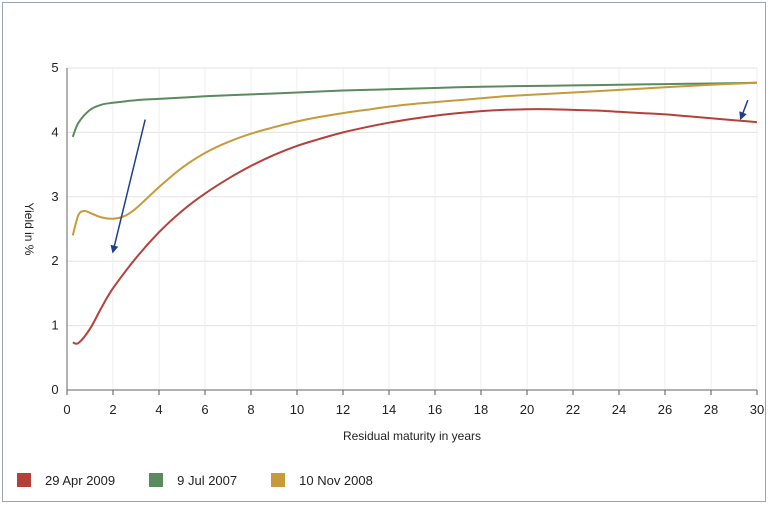 The width and height of the screenshot is (770, 507). What do you see at coordinates (573, 409) in the screenshot?
I see `x-tick-label: 22` at bounding box center [573, 409].